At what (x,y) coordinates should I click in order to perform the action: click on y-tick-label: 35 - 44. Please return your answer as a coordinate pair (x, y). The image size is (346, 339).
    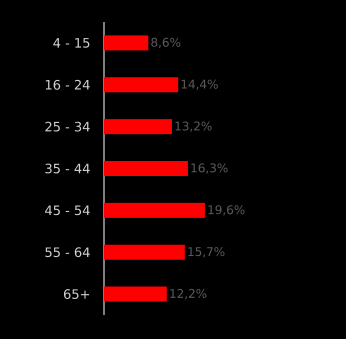
    Looking at the image, I should click on (67, 169).